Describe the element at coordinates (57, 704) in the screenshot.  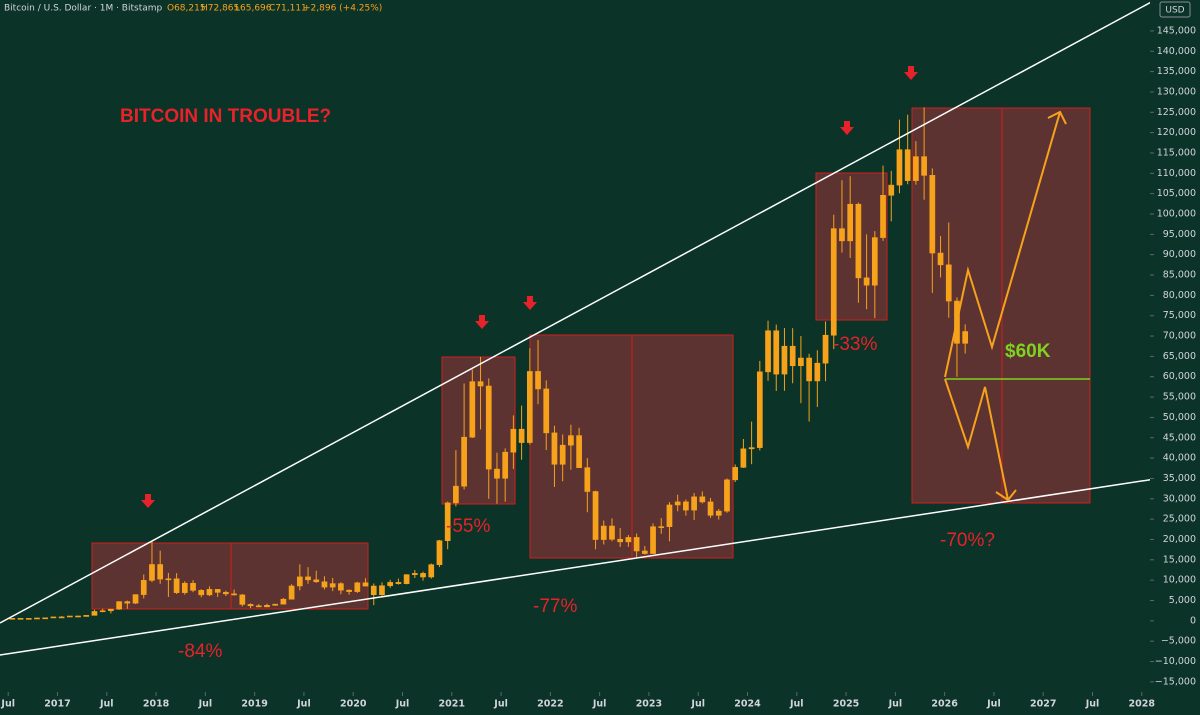
I see `x-tick-label: 2017` at that location.